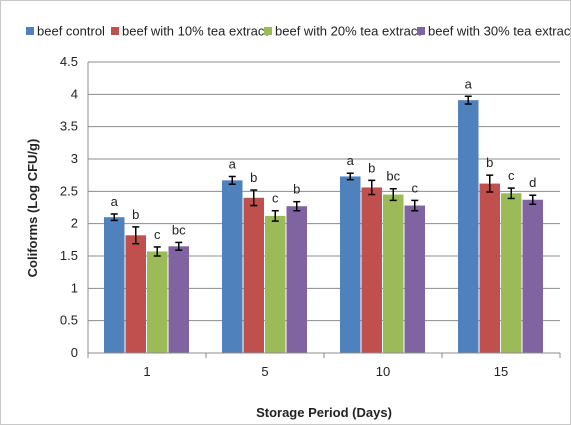  I want to click on x-tick-label: 15, so click(501, 371).